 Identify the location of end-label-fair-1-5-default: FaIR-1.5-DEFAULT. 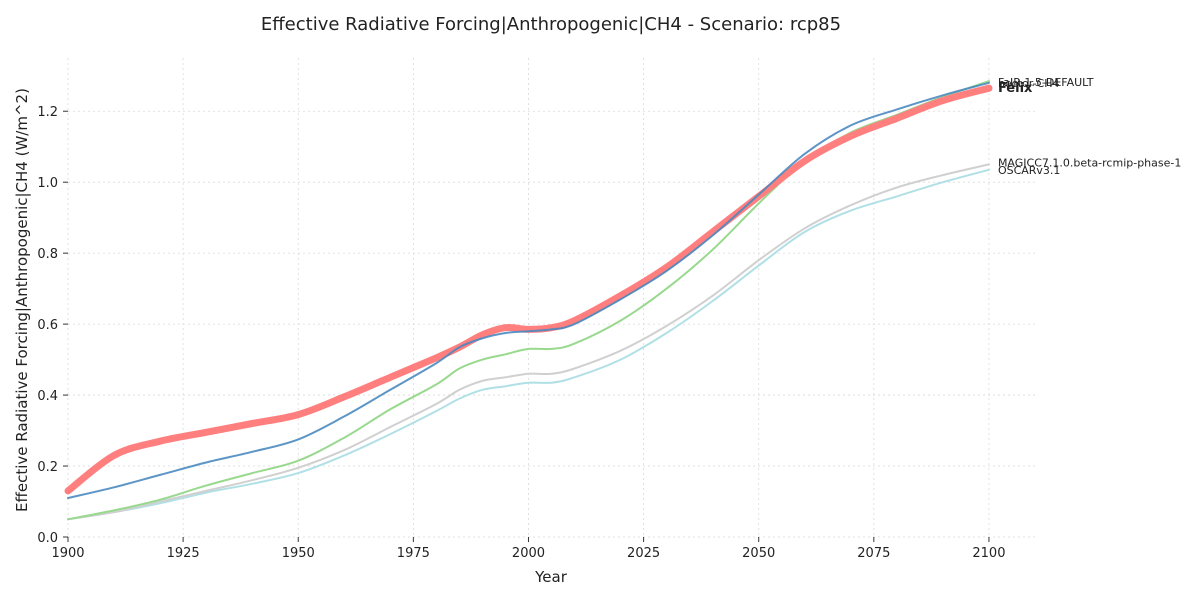
(1046, 82).